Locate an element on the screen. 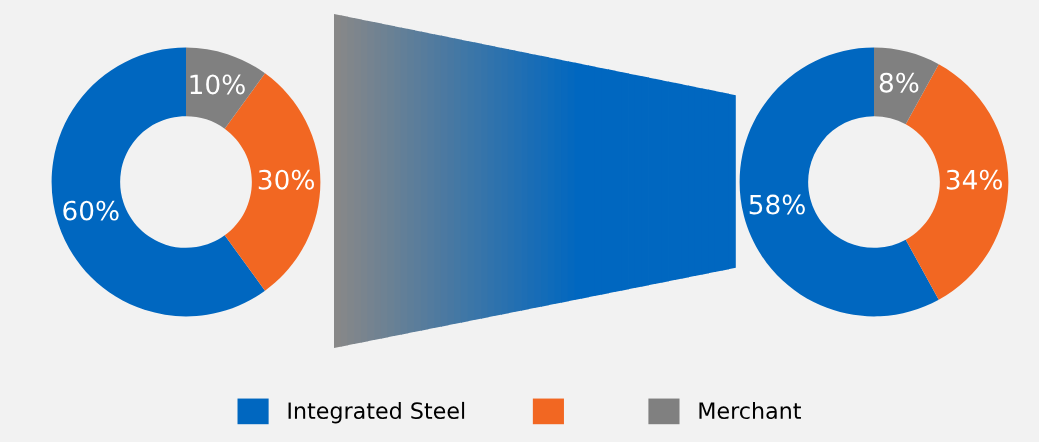 Image resolution: width=1039 pixels, height=442 pixels. legend-label: Integrated Steel is located at coordinates (376, 412).